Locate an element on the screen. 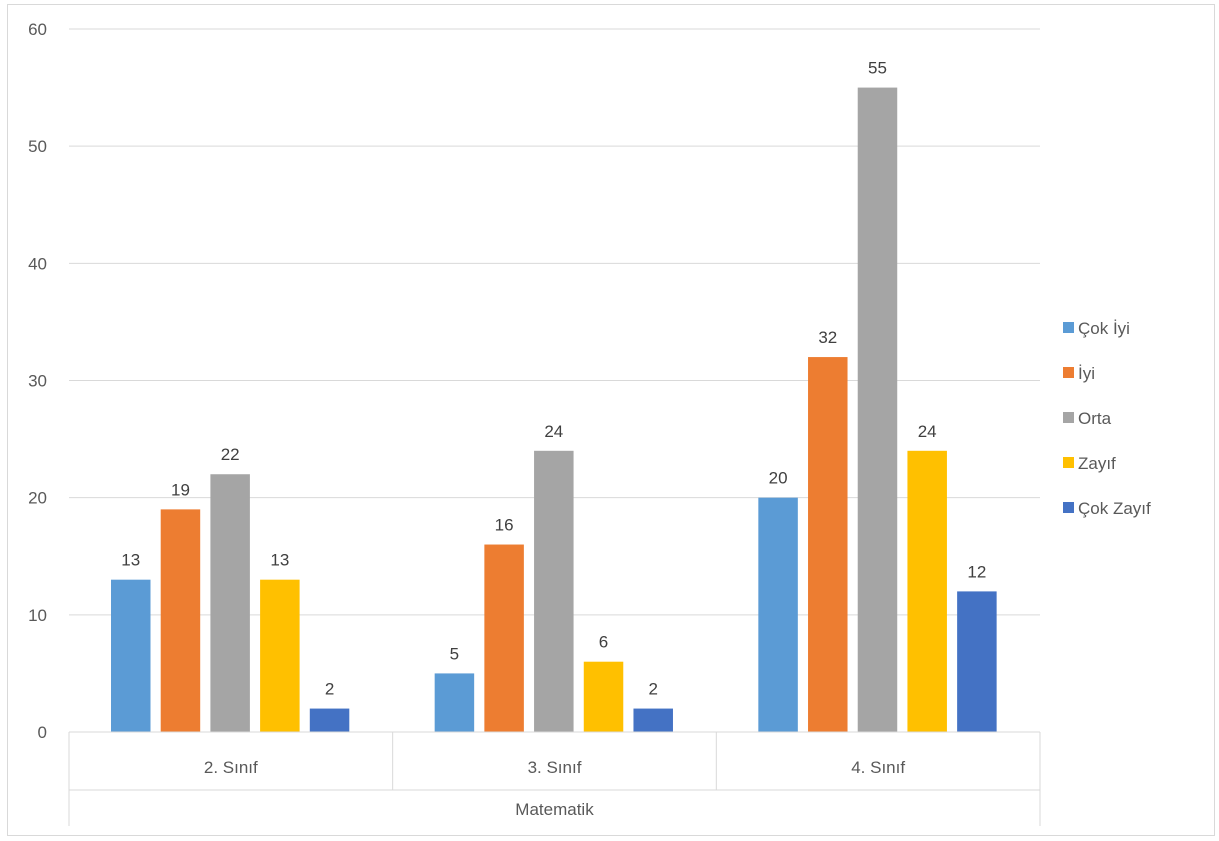 Image resolution: width=1219 pixels, height=841 pixels. x-group-label: Matematik is located at coordinates (554, 809).